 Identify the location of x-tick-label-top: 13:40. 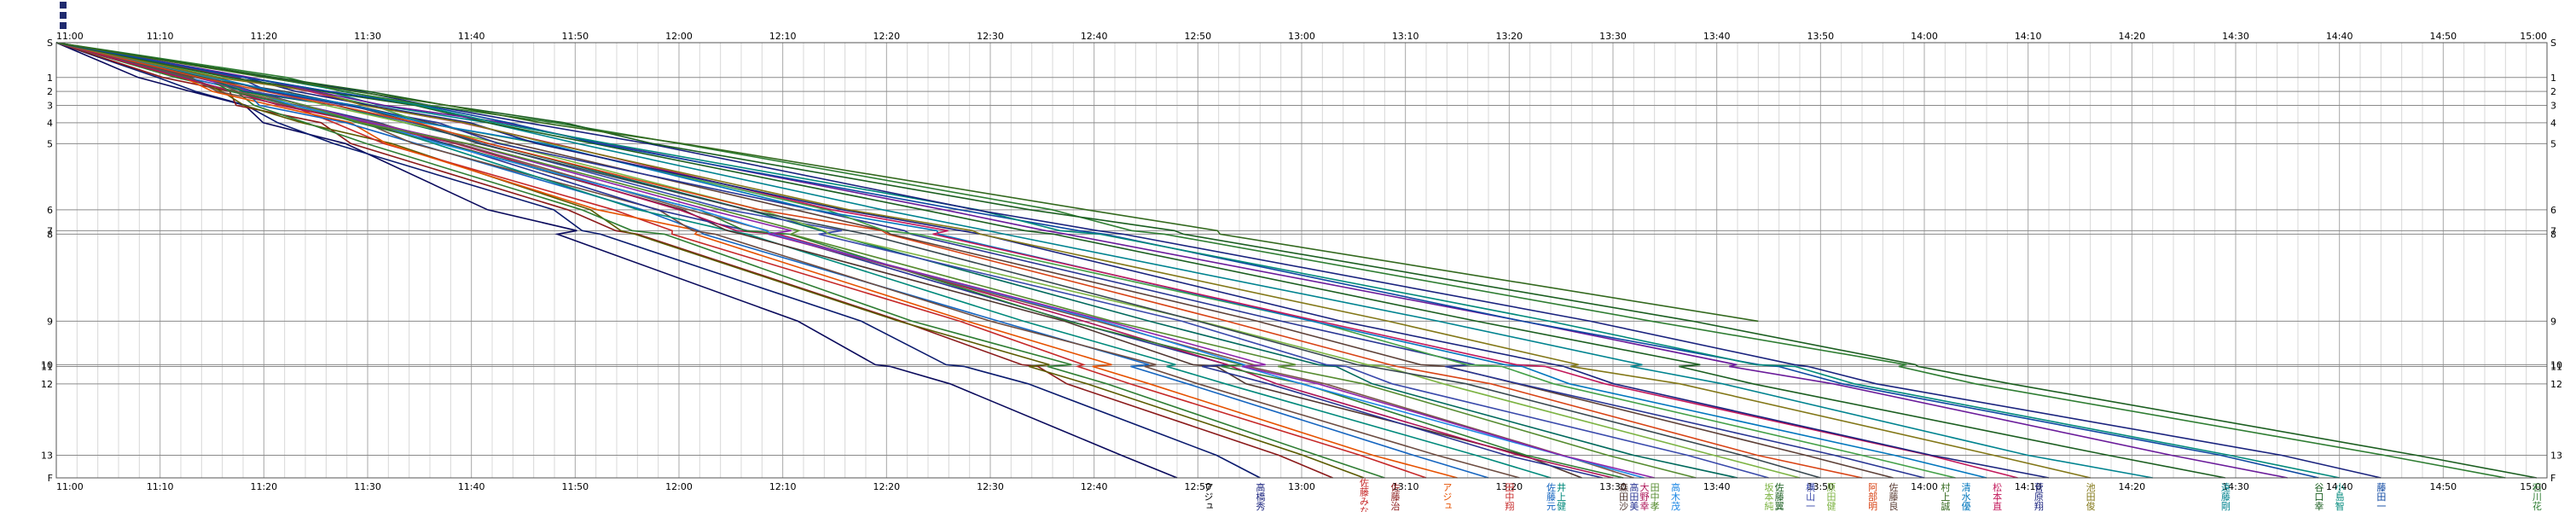
(1717, 36).